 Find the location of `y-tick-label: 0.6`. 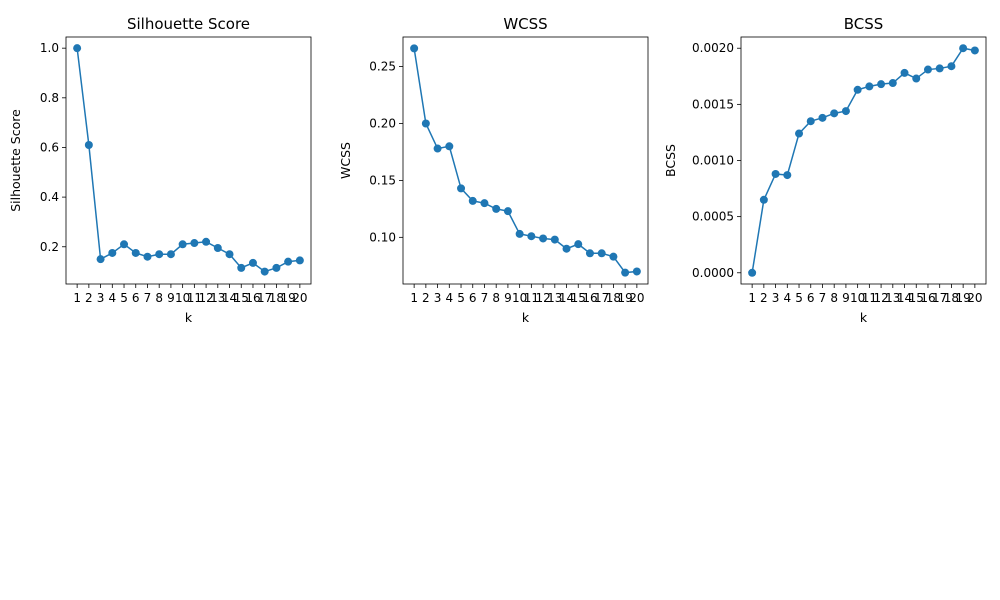

y-tick-label: 0.6 is located at coordinates (49, 147).